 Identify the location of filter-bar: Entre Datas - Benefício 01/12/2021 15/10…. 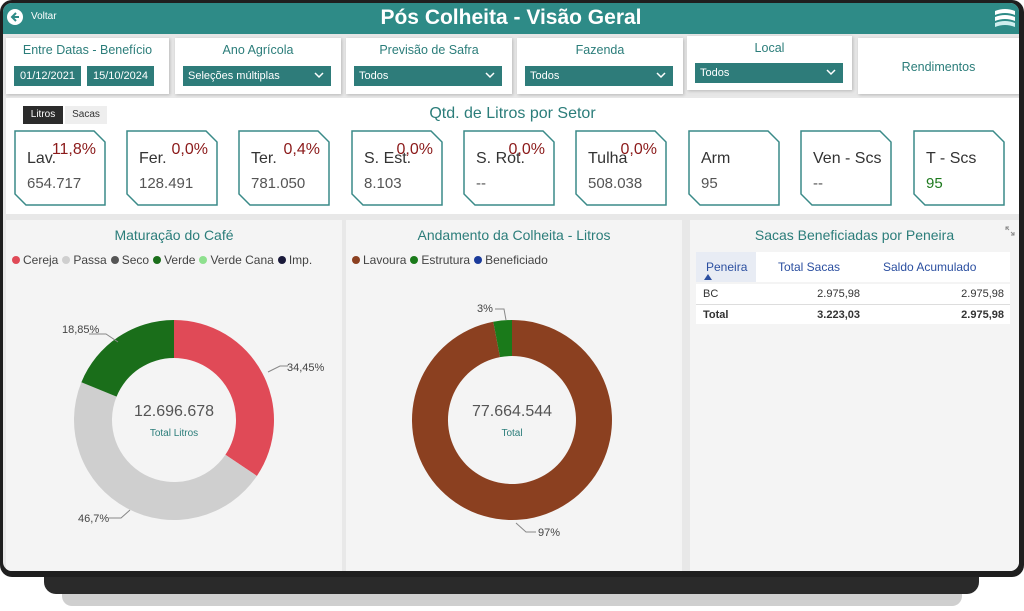
(511, 65).